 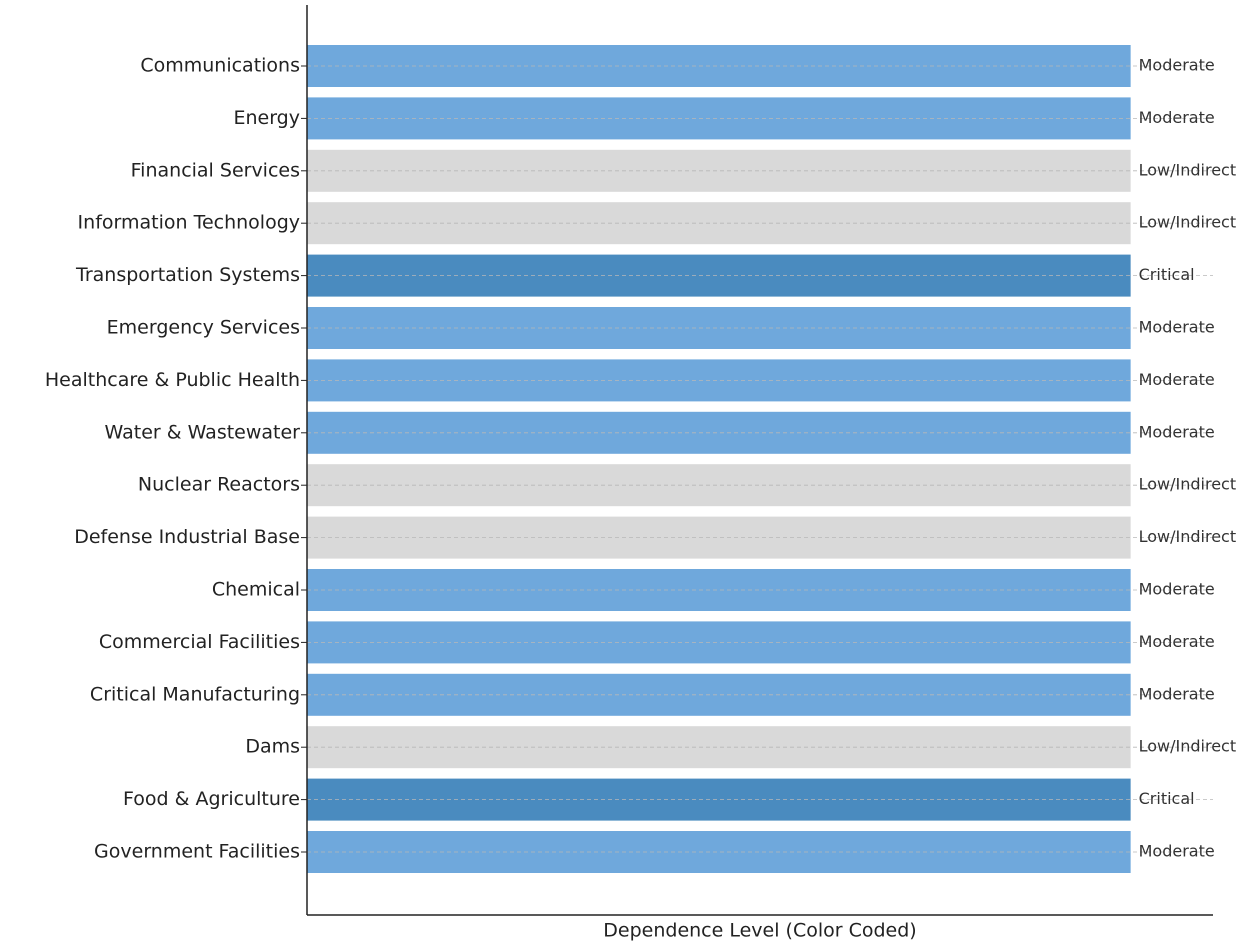 I want to click on y-tick-label: Healthcare & Public Health, so click(x=172, y=380).